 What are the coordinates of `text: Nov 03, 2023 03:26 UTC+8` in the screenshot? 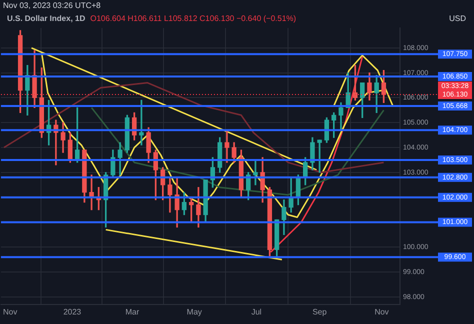 It's located at (52, 5).